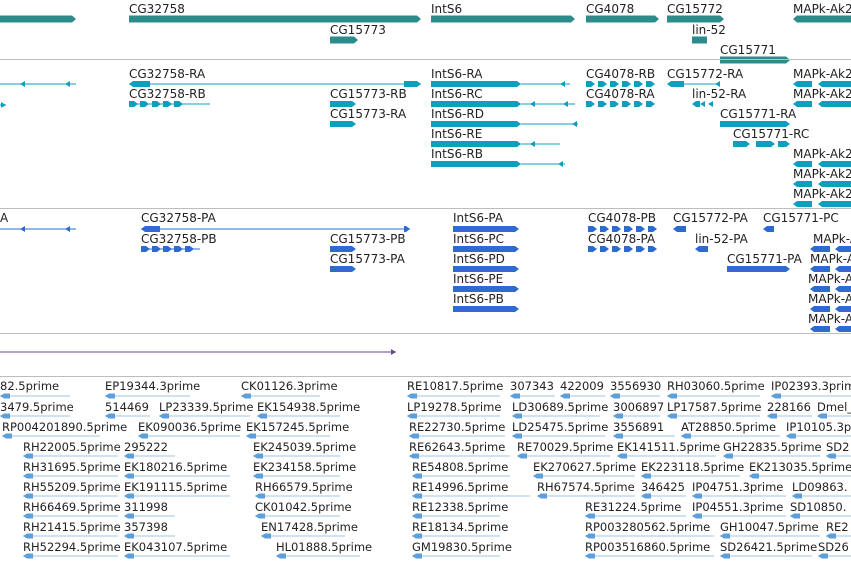 The height and width of the screenshot is (562, 851). What do you see at coordinates (478, 299) in the screenshot?
I see `protein-label: IntS6-PB` at bounding box center [478, 299].